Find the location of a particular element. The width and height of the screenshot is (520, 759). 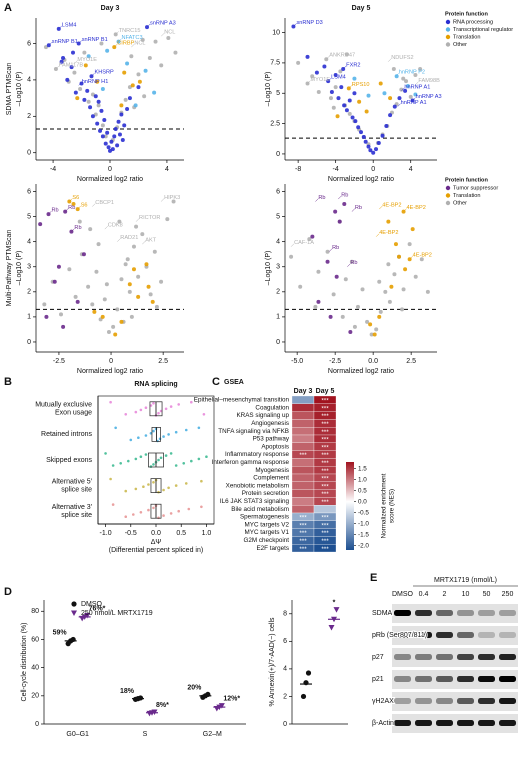

legend-title: Protein function is located at coordinates (466, 14).